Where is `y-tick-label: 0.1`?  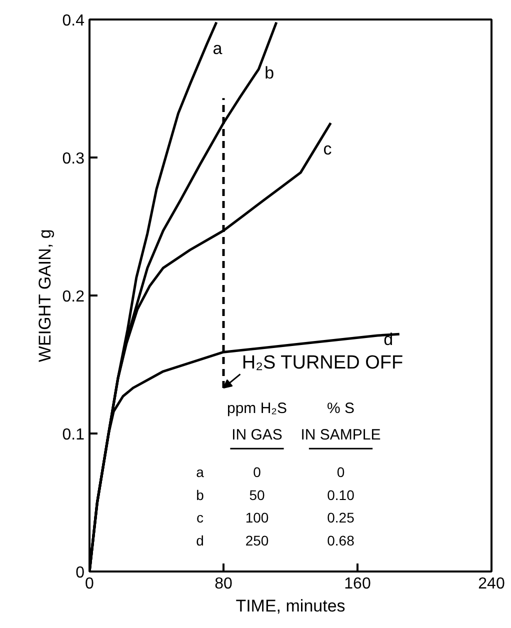 y-tick-label: 0.1 is located at coordinates (73, 435).